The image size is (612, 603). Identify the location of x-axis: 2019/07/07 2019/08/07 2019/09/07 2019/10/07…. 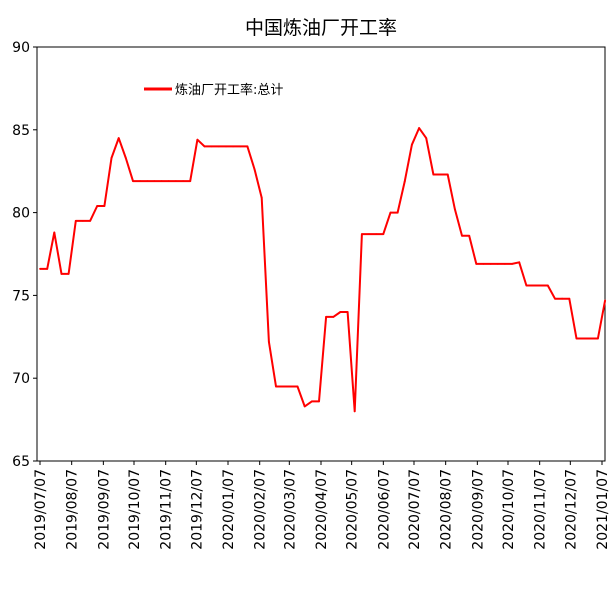
(322, 505).